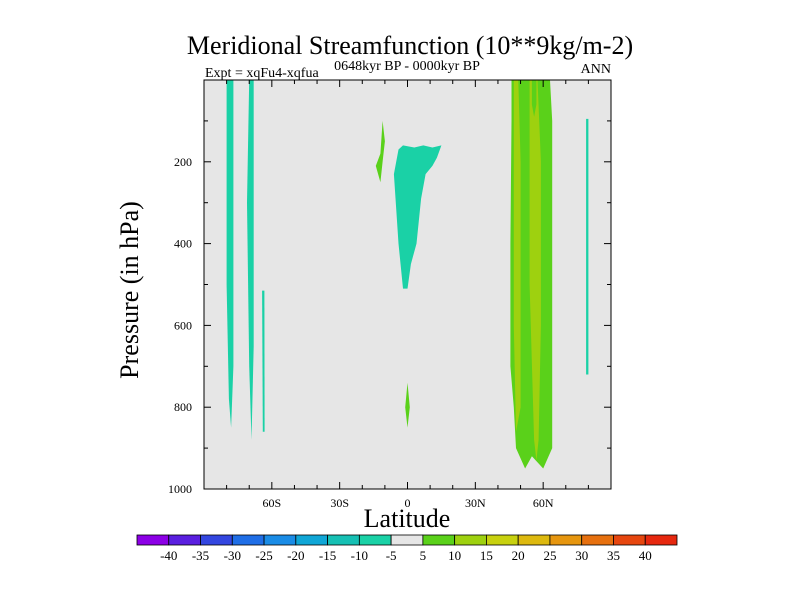 The height and width of the screenshot is (600, 800). What do you see at coordinates (423, 555) in the screenshot?
I see `colorbar-label: 5` at bounding box center [423, 555].